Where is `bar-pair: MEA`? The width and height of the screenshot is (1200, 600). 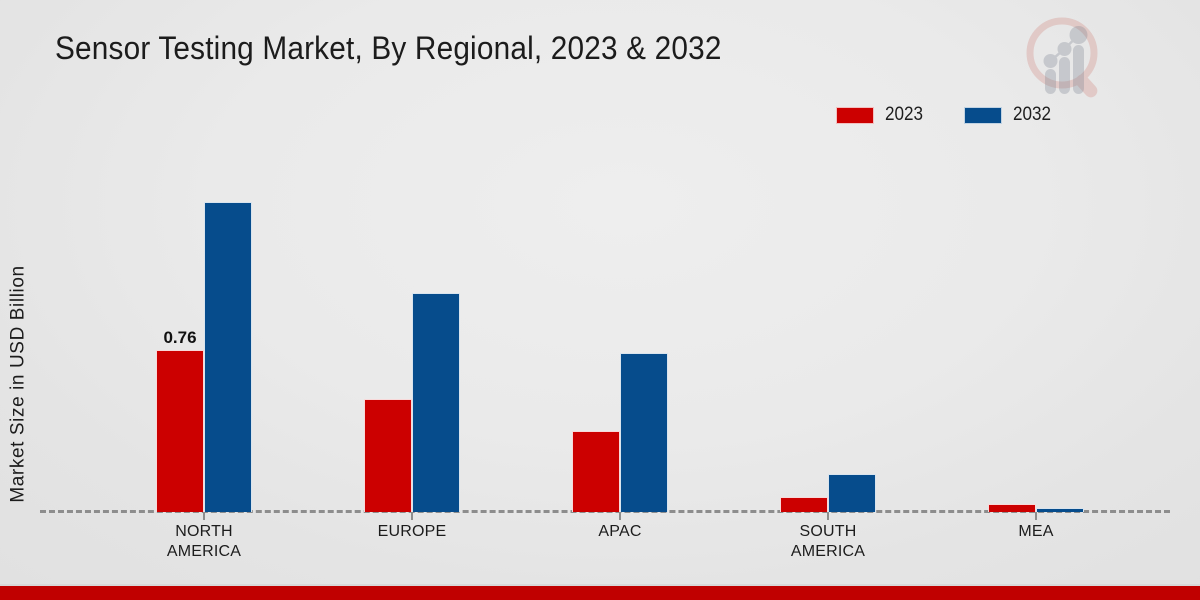
bar-pair: MEA is located at coordinates (1036, 521).